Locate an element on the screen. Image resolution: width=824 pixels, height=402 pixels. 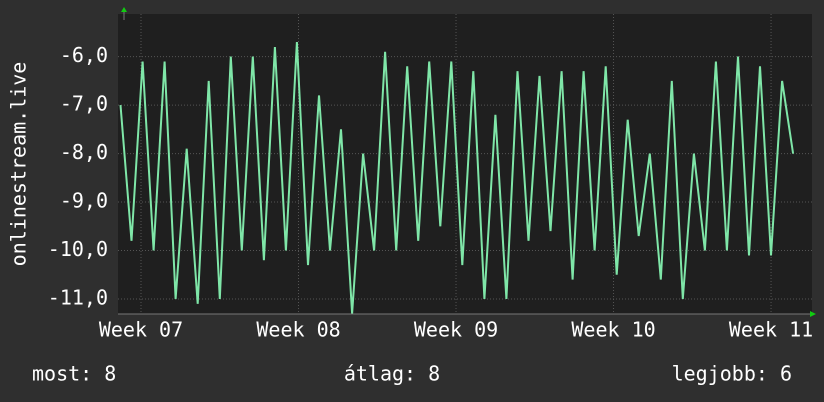
x-tick-label: Week 08 is located at coordinates (298, 330).